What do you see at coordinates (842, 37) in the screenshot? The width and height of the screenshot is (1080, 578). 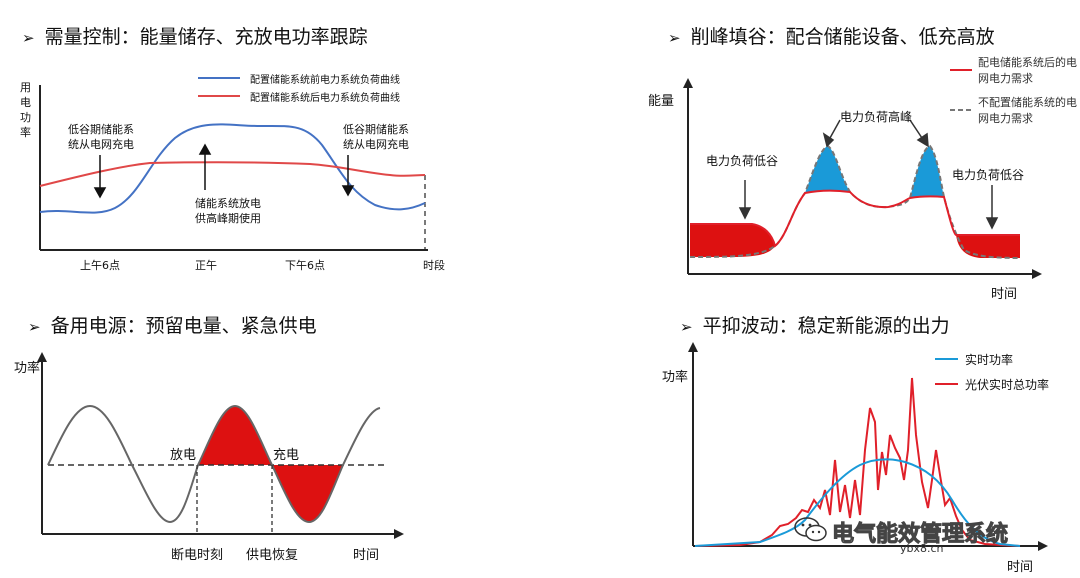 I see `panel2-title-text: 削峰填谷：配合储能设备、低充高放` at bounding box center [842, 37].